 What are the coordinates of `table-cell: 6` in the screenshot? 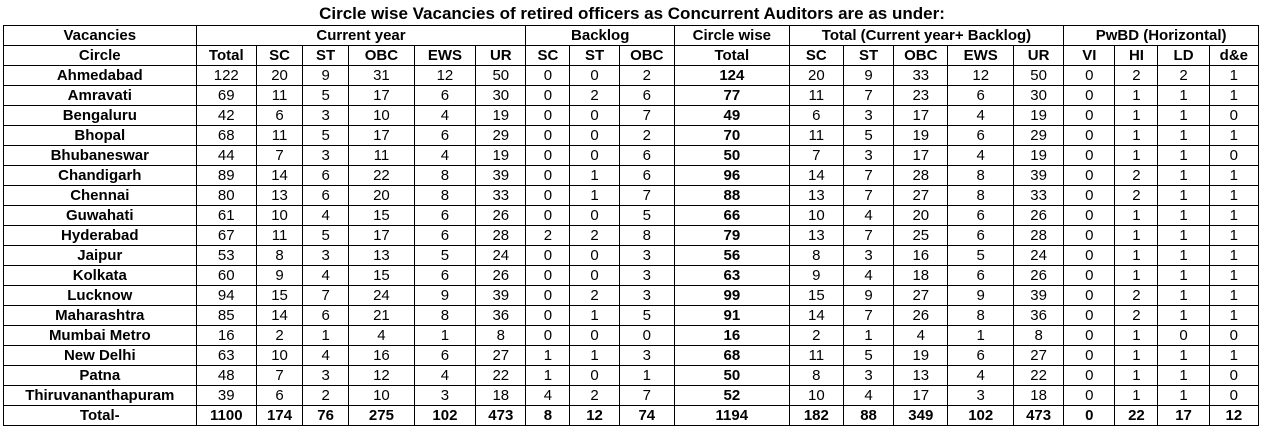 It's located at (646, 95).